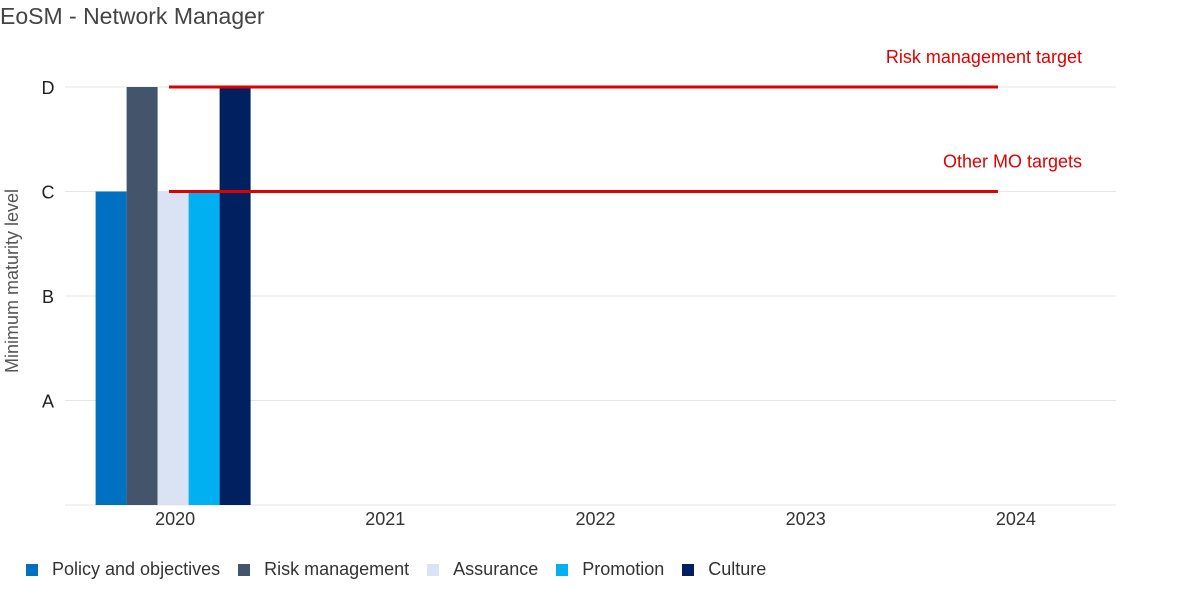 The width and height of the screenshot is (1200, 600). What do you see at coordinates (175, 519) in the screenshot?
I see `x-tick-label: 2020` at bounding box center [175, 519].